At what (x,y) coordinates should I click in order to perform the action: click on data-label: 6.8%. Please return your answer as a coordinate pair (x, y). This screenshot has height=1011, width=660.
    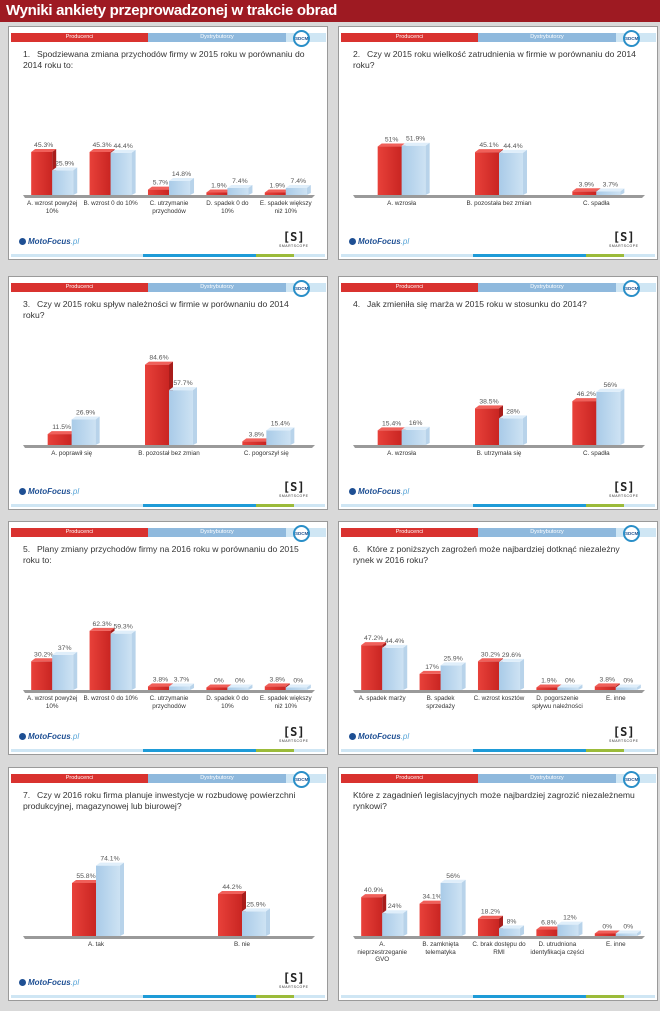
    Looking at the image, I should click on (549, 923).